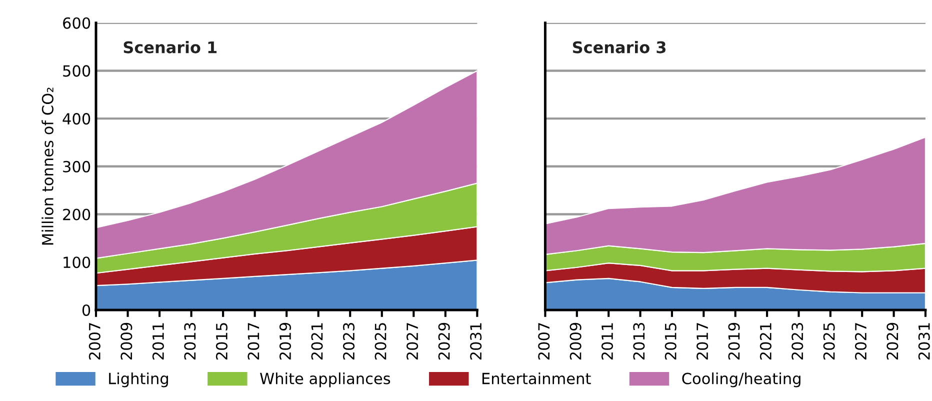  What do you see at coordinates (76, 214) in the screenshot?
I see `y-tick-label: 200` at bounding box center [76, 214].